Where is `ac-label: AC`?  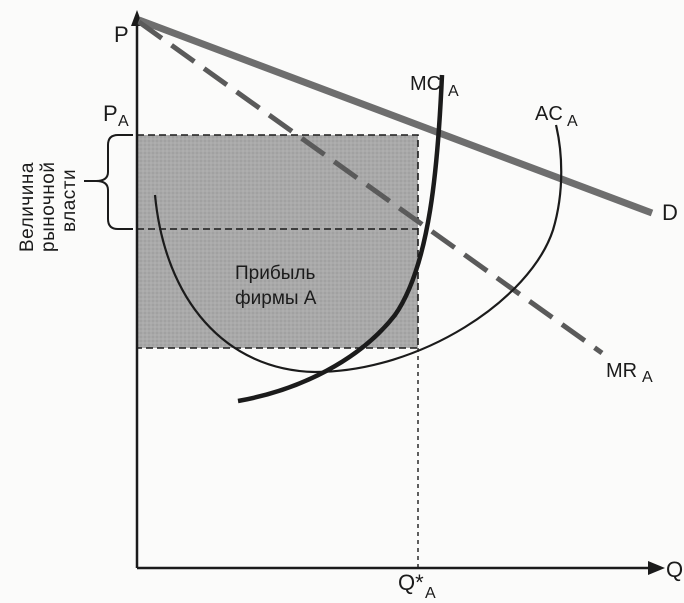
ac-label: AC is located at coordinates (549, 114).